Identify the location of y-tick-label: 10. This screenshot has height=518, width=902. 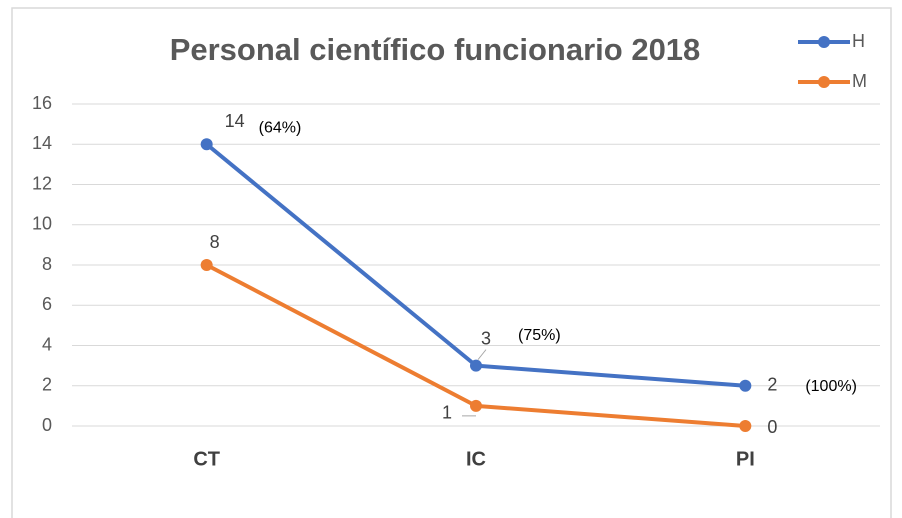
(42, 224).